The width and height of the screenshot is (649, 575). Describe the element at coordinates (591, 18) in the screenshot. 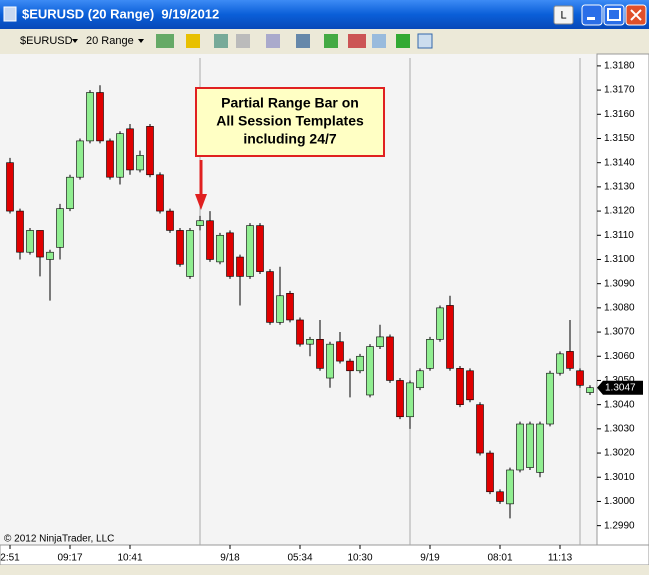

I see `minimize-icon` at that location.